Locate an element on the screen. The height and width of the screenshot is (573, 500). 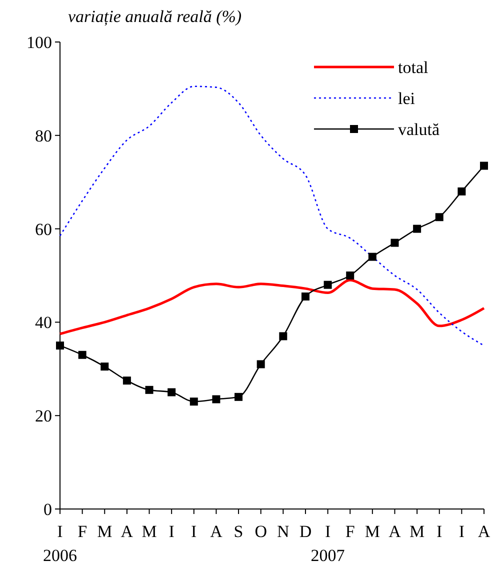
y-tick-label: 20 is located at coordinates (43, 416).